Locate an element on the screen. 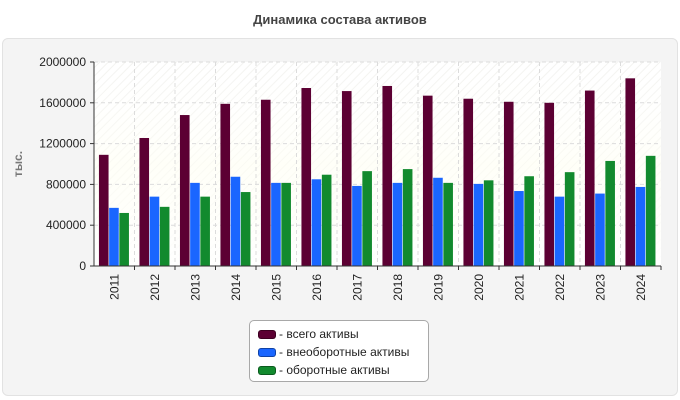 Image resolution: width=680 pixels, height=400 pixels. legend-item-total: - всего активы is located at coordinates (343, 334).